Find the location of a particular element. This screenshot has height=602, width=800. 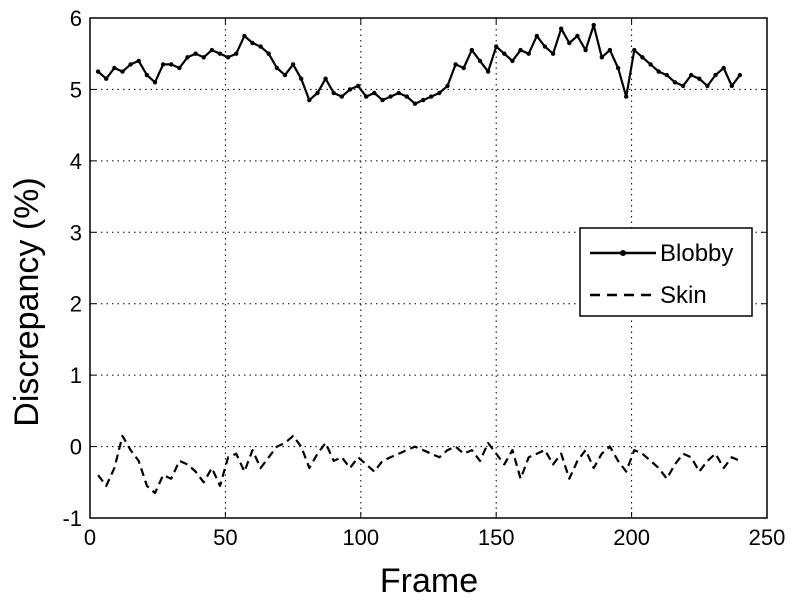

x-tick-label: 100 is located at coordinates (360, 537).